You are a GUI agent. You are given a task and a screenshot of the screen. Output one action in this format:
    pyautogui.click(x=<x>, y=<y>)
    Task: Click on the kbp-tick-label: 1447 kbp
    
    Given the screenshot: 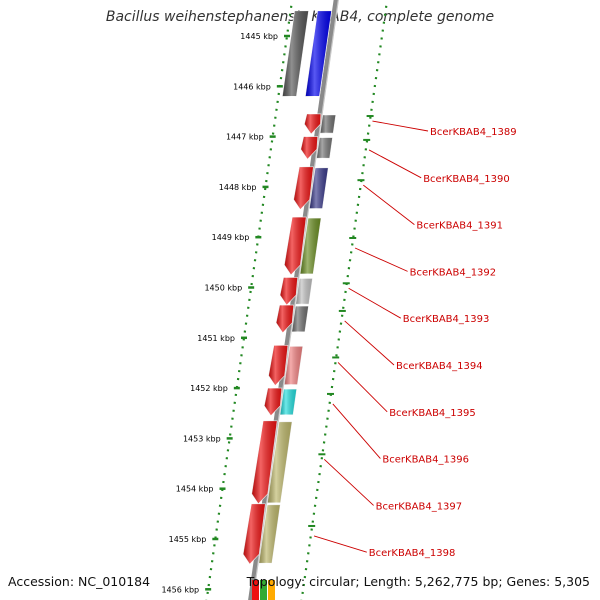 What is the action you would take?
    pyautogui.click(x=245, y=137)
    